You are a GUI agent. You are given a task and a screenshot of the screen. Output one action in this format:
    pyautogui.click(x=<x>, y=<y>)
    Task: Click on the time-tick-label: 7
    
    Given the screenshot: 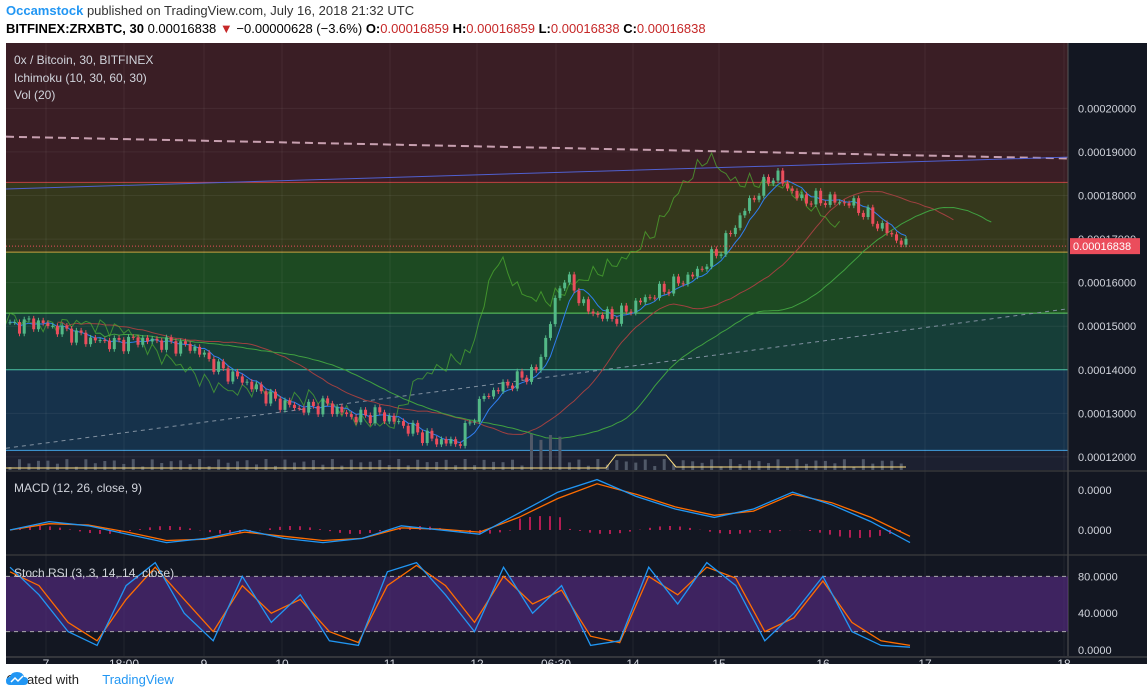 What is the action you would take?
    pyautogui.click(x=46, y=660)
    